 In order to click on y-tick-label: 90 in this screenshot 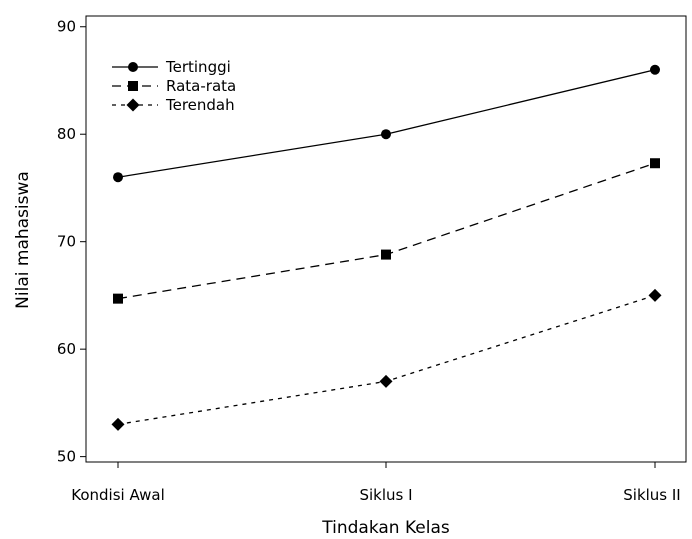, I will do `click(66, 27)`.